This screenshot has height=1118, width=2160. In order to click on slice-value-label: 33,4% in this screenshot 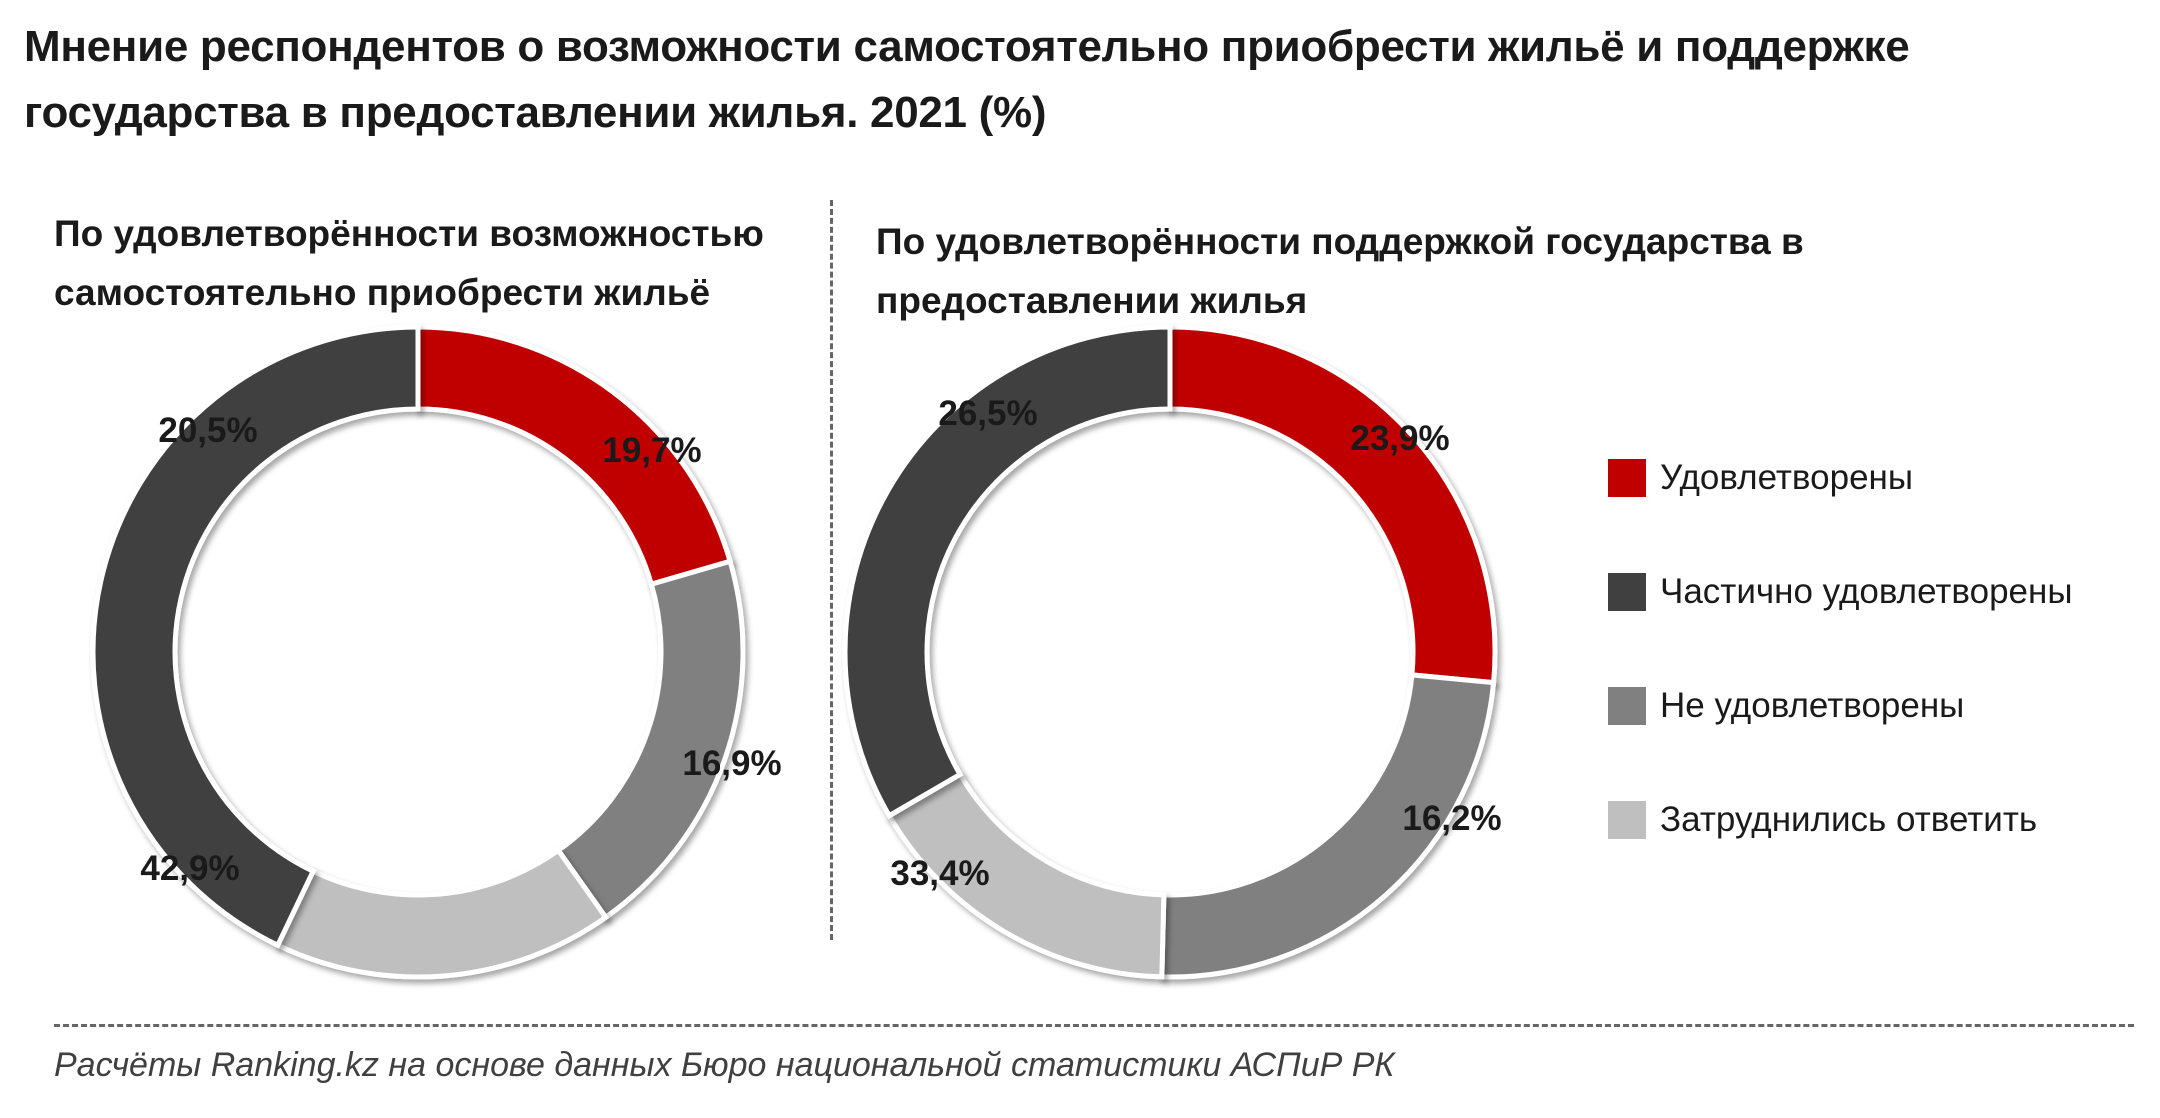, I will do `click(939, 873)`.